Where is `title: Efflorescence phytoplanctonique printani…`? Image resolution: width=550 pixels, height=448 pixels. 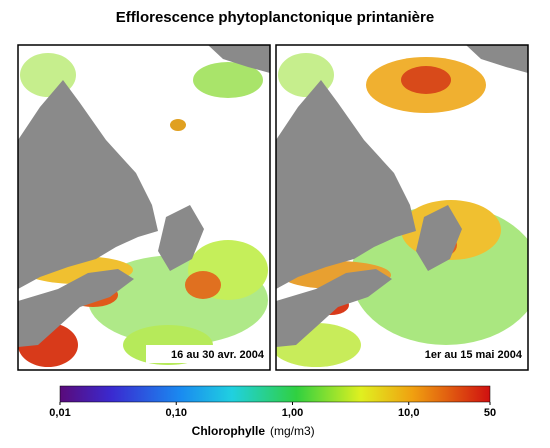
title: Efflorescence phytoplanctonique printani… is located at coordinates (275, 17).